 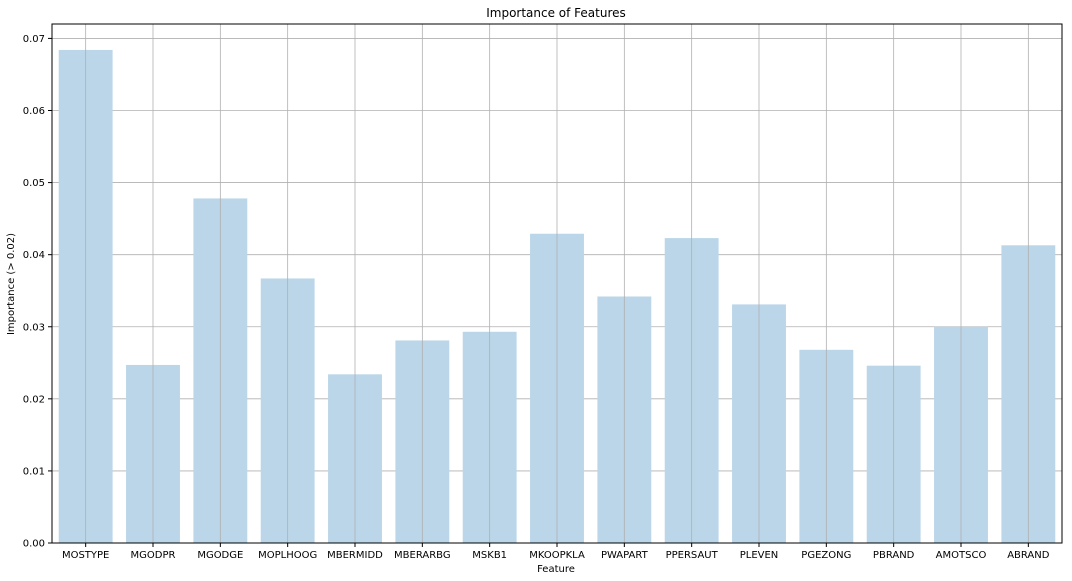 I want to click on x-tick-label: MSKB1, so click(x=489, y=555).